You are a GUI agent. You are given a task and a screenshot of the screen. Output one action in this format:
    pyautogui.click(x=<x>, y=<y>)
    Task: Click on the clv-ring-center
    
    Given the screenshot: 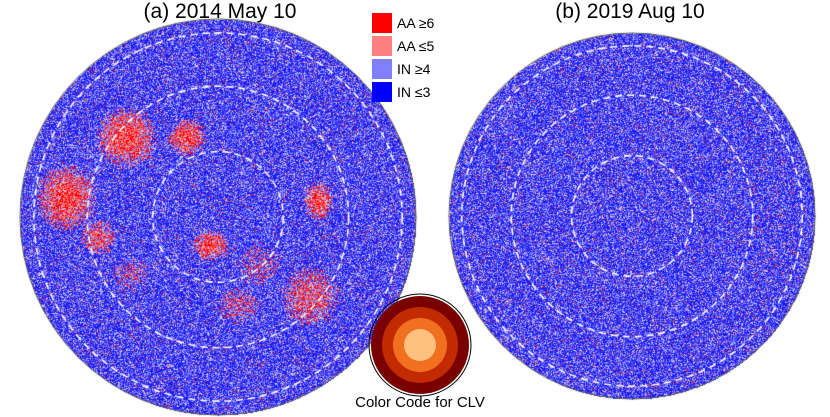 What is the action you would take?
    pyautogui.click(x=420, y=345)
    